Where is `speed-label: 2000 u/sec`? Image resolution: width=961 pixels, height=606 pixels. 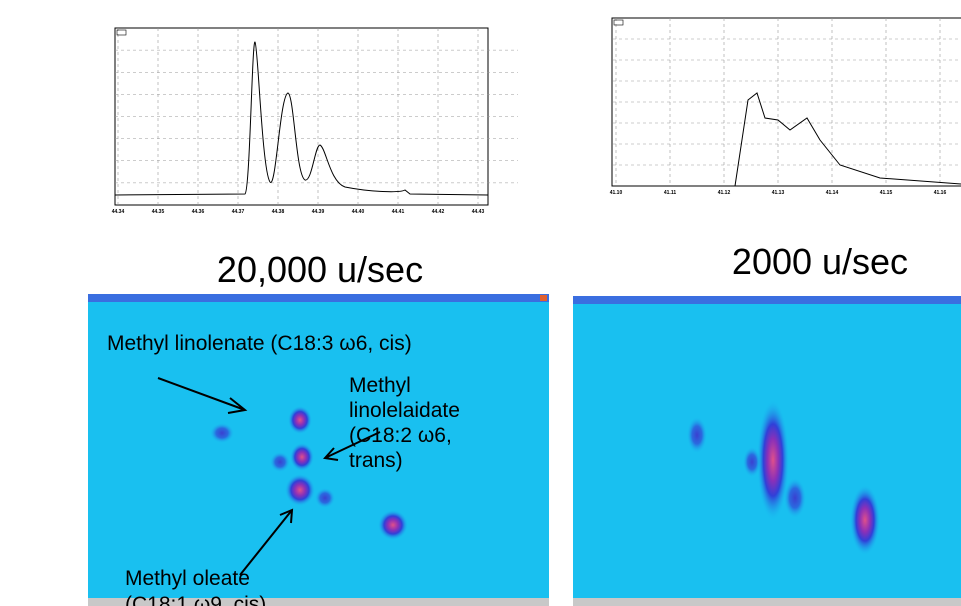 speed-label: 2000 u/sec is located at coordinates (820, 261).